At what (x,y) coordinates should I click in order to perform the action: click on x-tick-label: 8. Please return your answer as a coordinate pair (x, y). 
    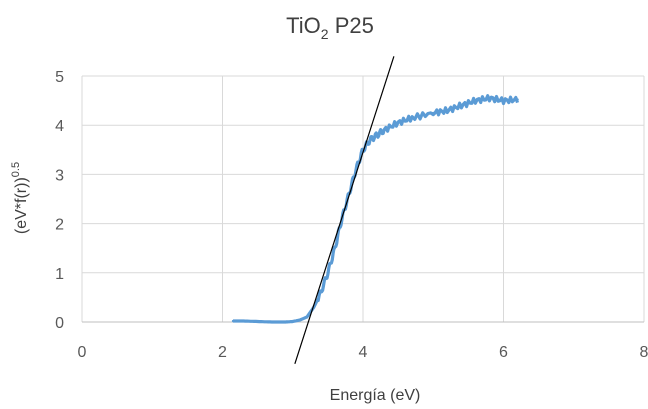
    Looking at the image, I should click on (644, 352).